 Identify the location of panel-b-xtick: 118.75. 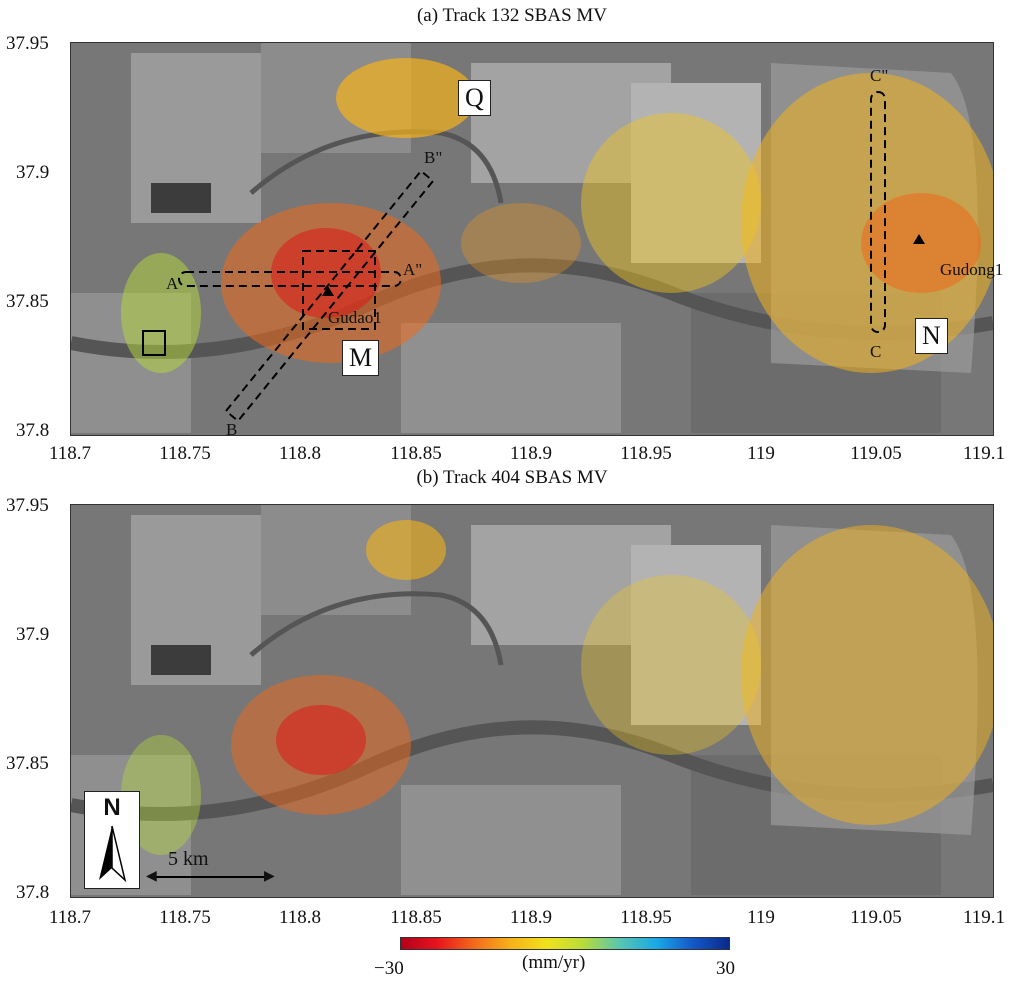
(185, 917).